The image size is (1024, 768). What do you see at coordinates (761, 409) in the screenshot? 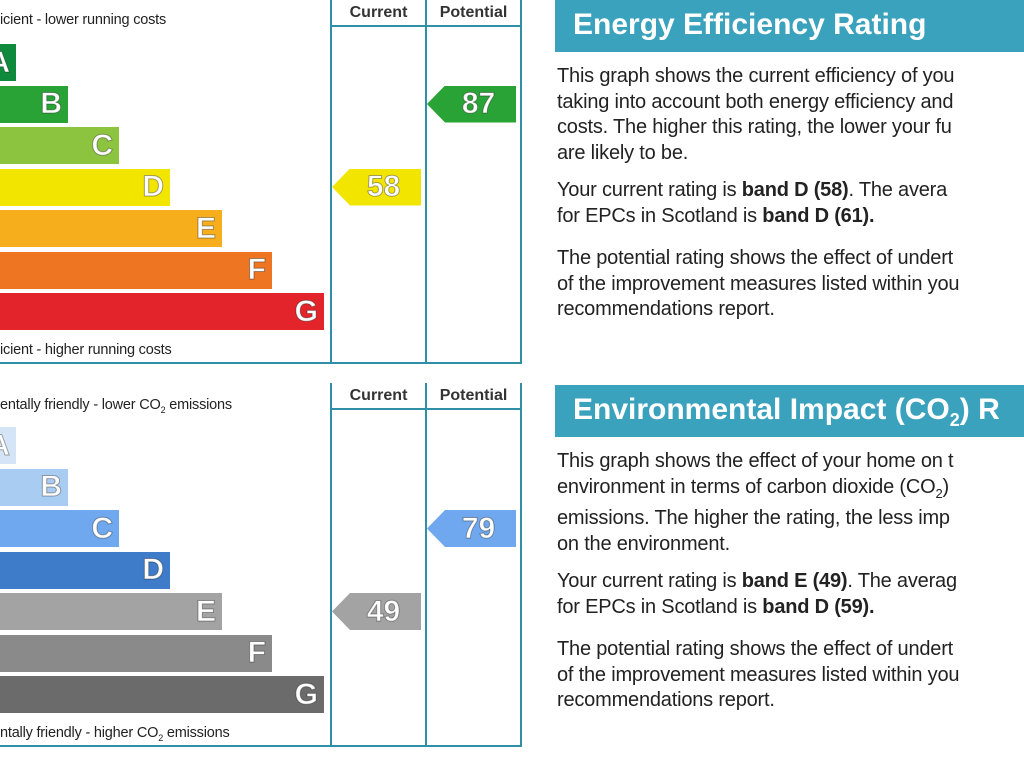
I see `panel-title-text: Environmental Impact (CO` at bounding box center [761, 409].